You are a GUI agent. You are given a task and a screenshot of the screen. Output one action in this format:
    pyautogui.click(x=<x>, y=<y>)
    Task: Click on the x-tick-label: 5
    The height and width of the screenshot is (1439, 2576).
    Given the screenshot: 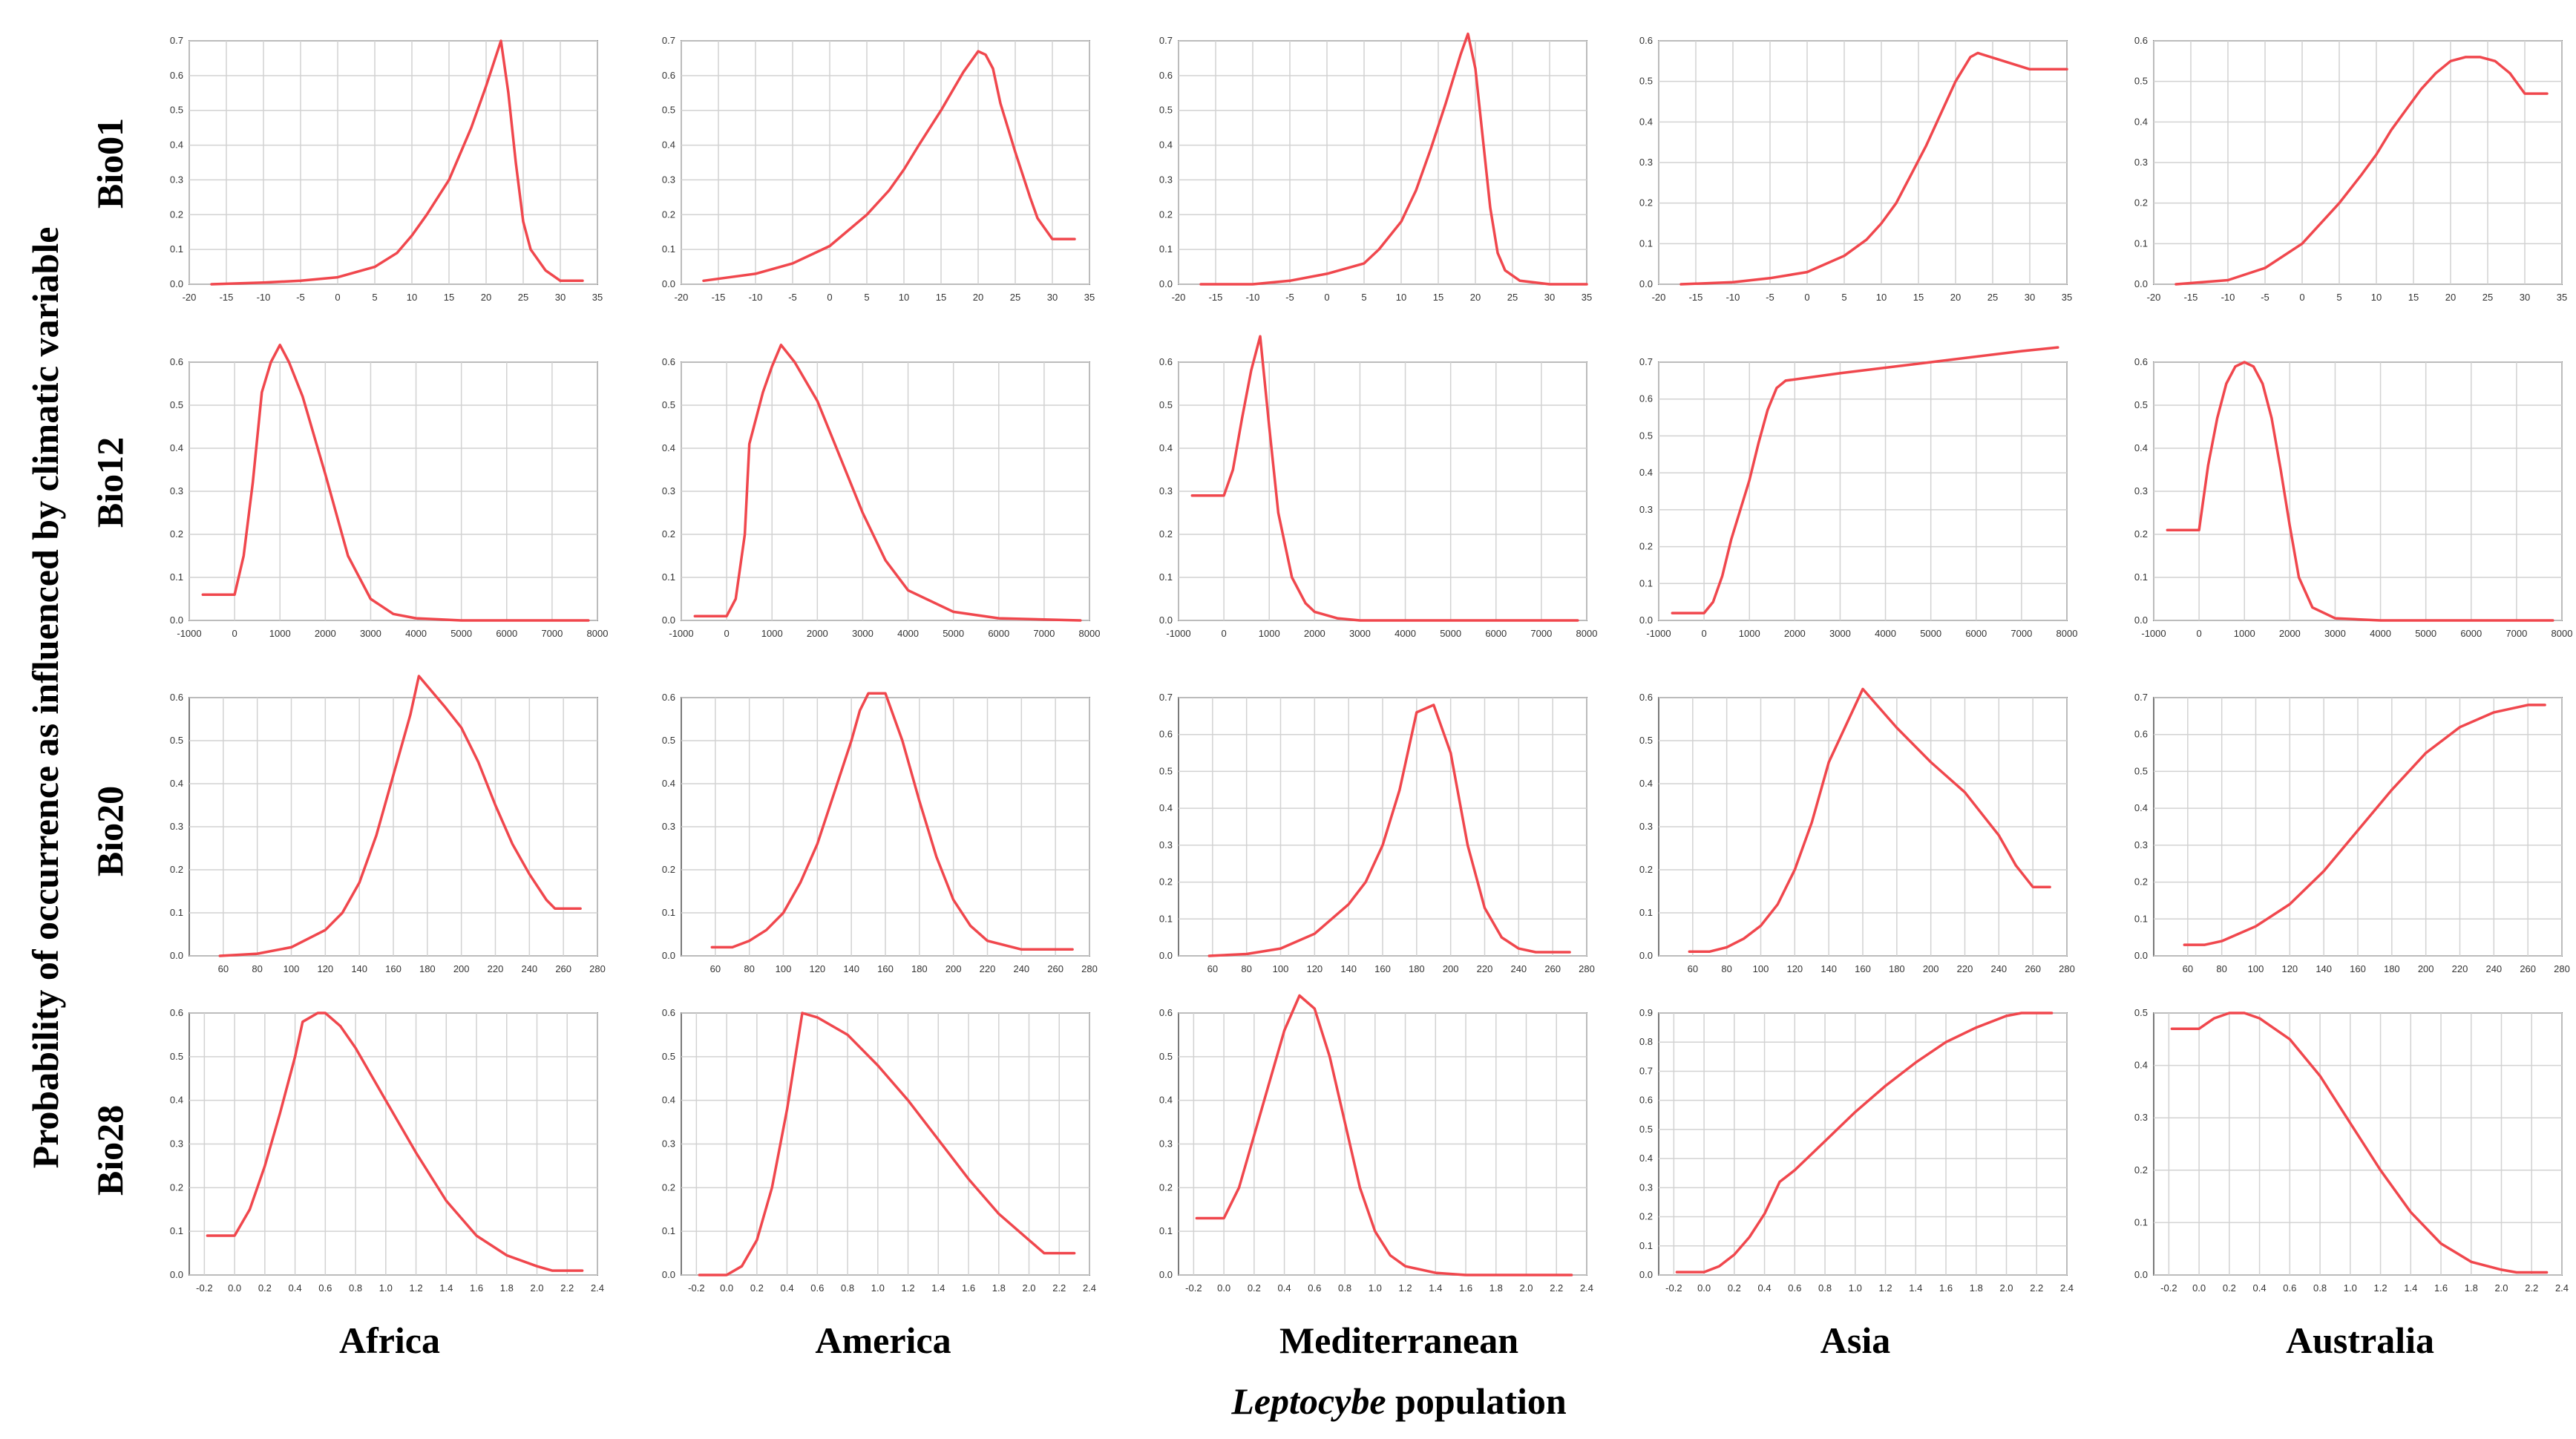 What is the action you would take?
    pyautogui.click(x=1363, y=297)
    